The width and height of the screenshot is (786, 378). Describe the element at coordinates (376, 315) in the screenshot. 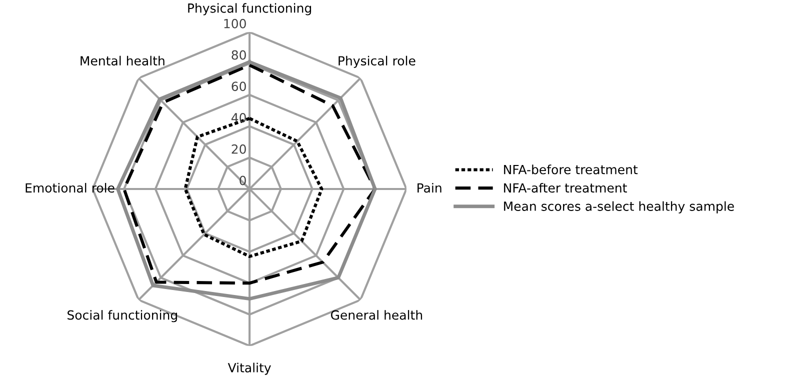

I see `spoke-label: General health` at that location.